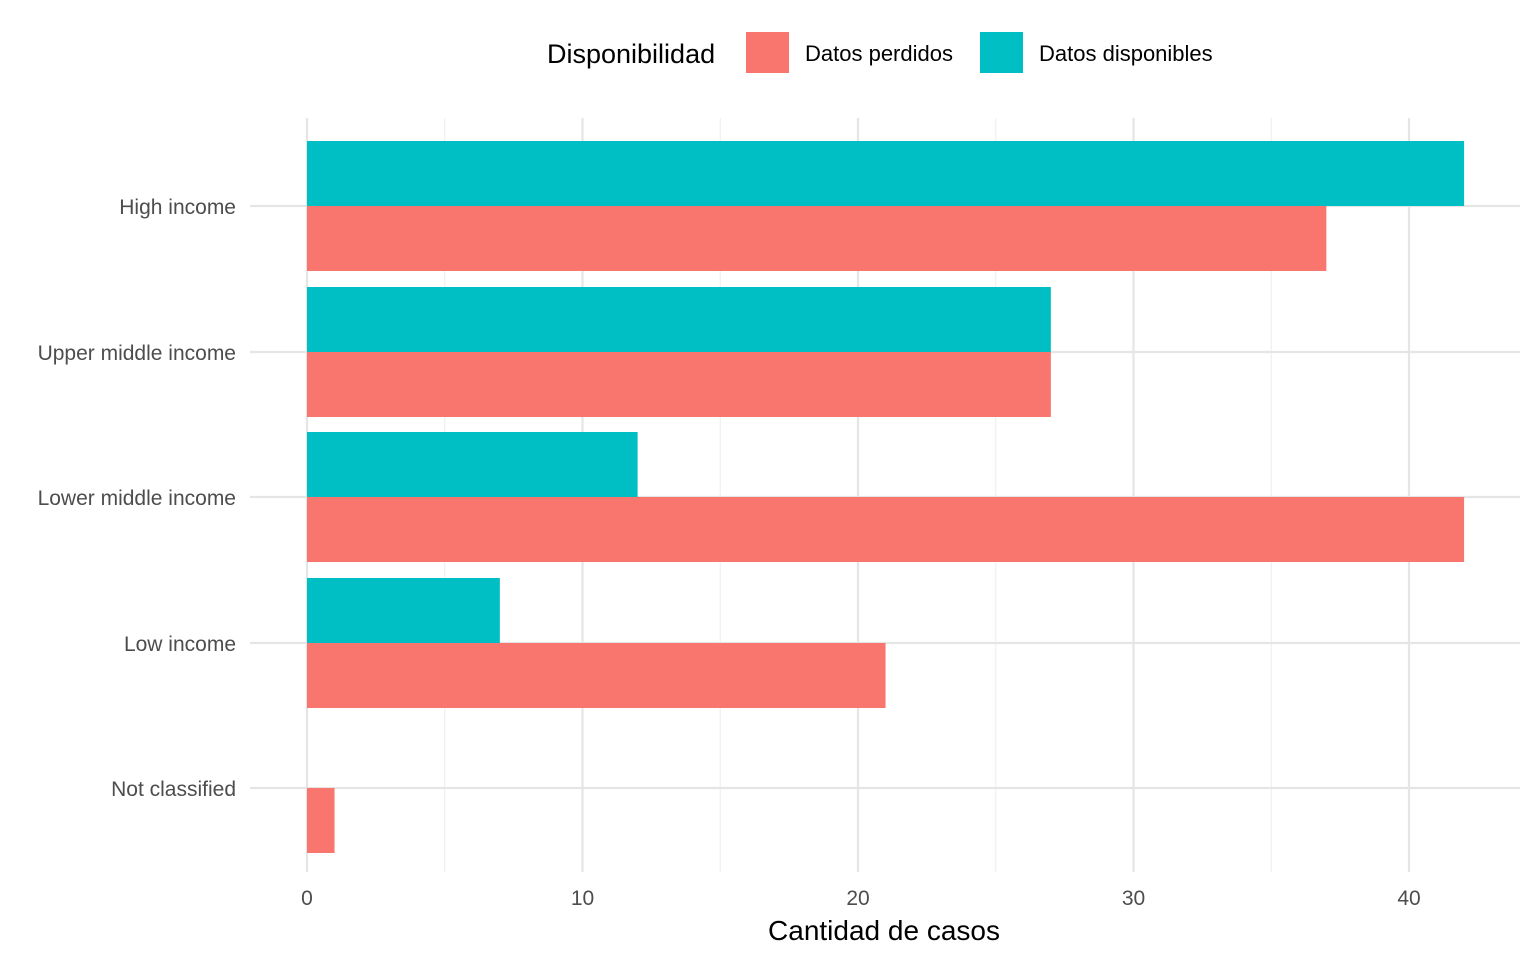  I want to click on y-tick-label: High income, so click(177, 207).